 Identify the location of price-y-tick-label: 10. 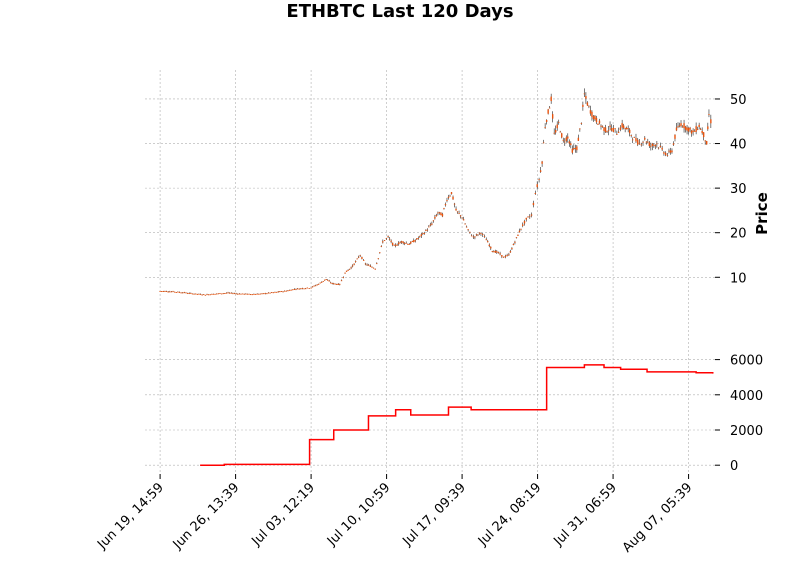
(738, 278).